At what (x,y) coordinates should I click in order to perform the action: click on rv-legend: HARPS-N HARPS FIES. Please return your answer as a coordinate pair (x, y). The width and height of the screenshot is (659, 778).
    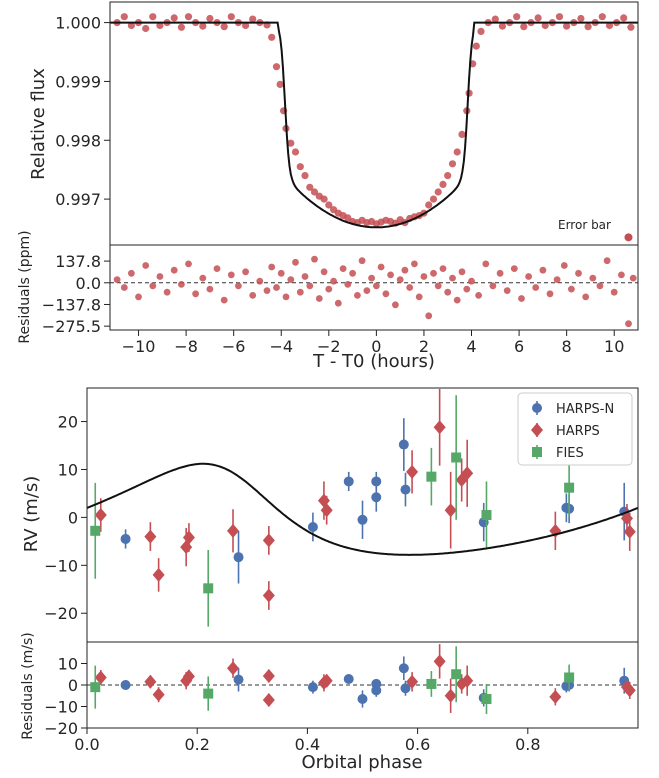
    Looking at the image, I should click on (575, 429).